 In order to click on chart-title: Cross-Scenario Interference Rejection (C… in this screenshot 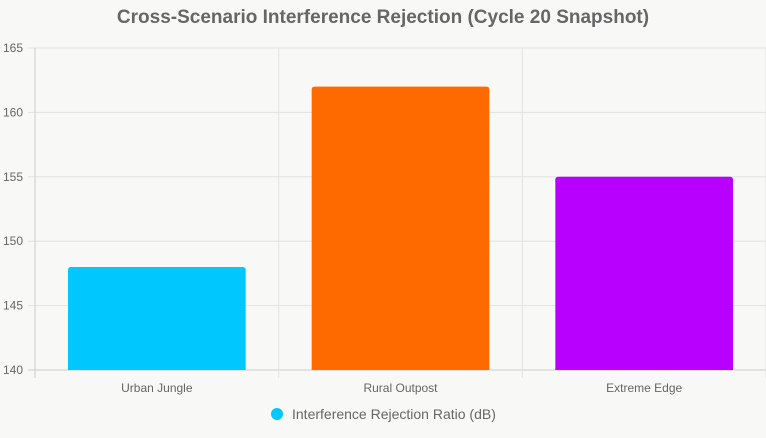, I will do `click(383, 17)`.